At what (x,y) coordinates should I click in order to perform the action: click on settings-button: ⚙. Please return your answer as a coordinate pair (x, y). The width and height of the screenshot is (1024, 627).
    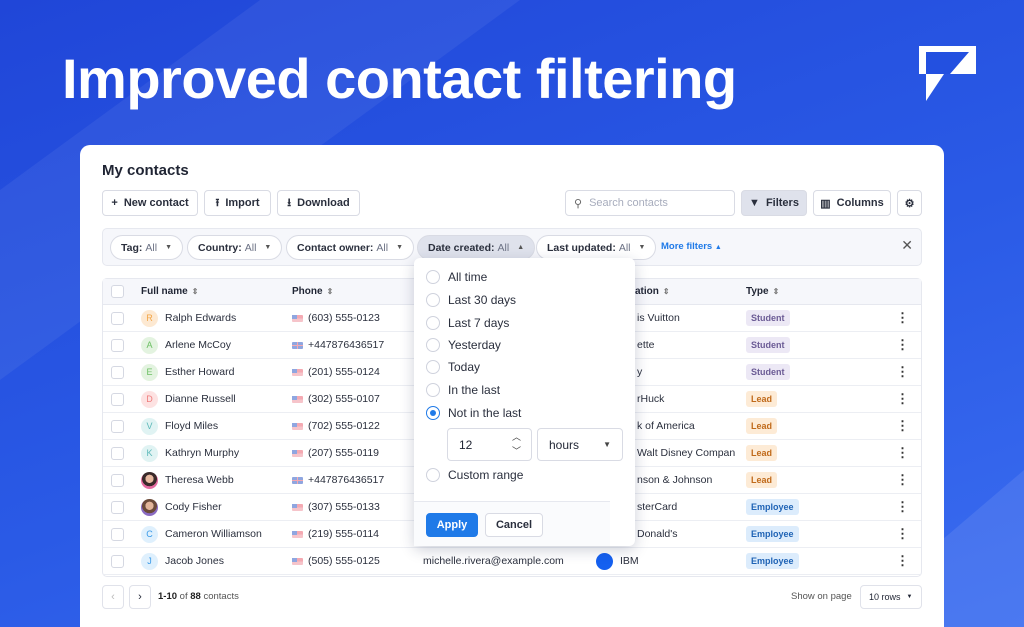
    Looking at the image, I should click on (909, 203).